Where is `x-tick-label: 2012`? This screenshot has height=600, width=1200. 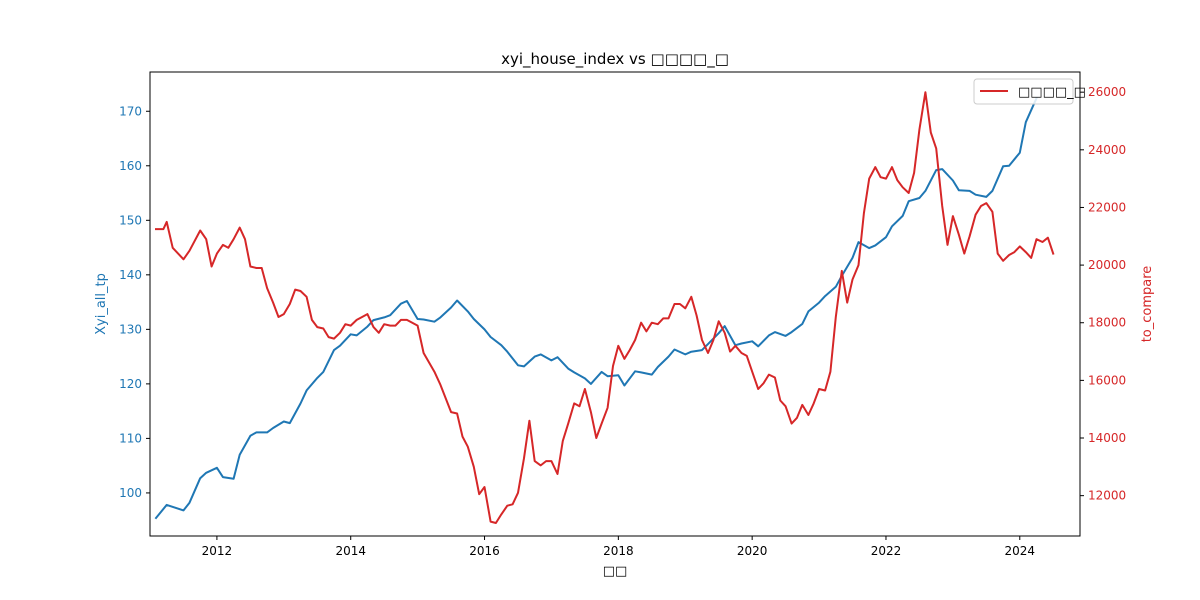
x-tick-label: 2012 is located at coordinates (217, 551).